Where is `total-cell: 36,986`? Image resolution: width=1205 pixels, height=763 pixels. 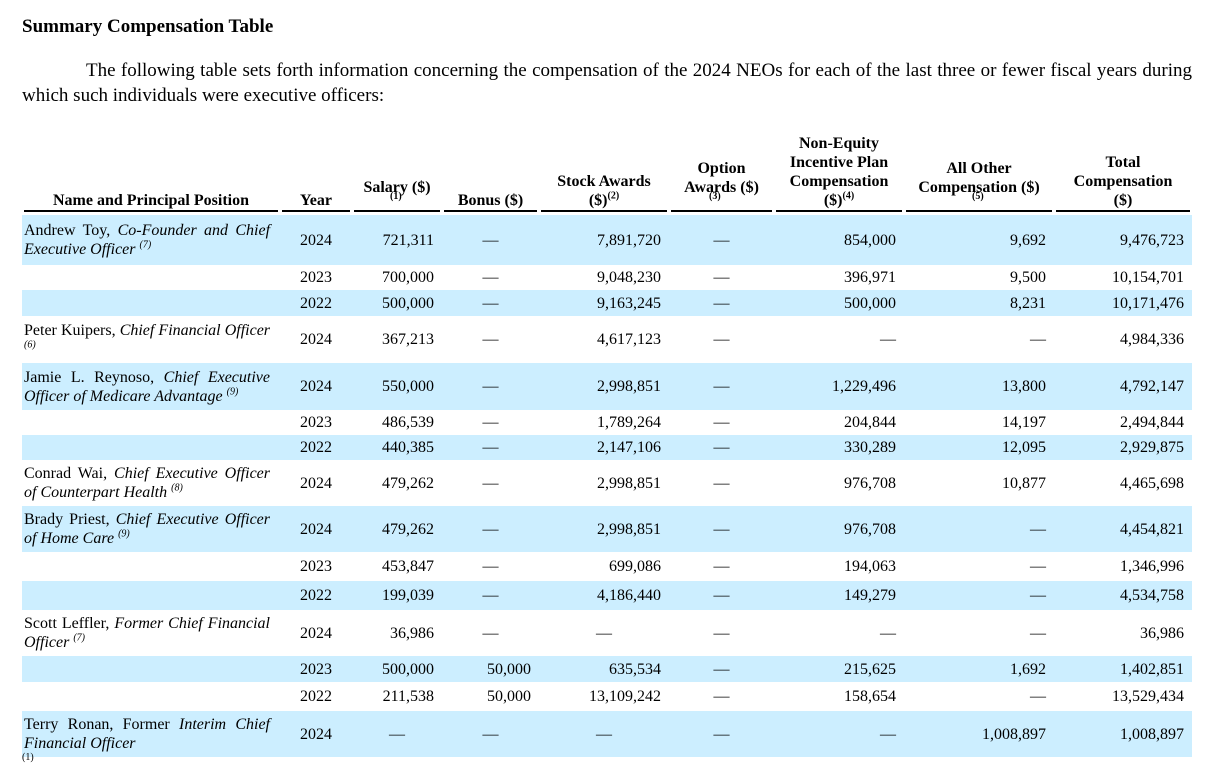 total-cell: 36,986 is located at coordinates (1162, 633).